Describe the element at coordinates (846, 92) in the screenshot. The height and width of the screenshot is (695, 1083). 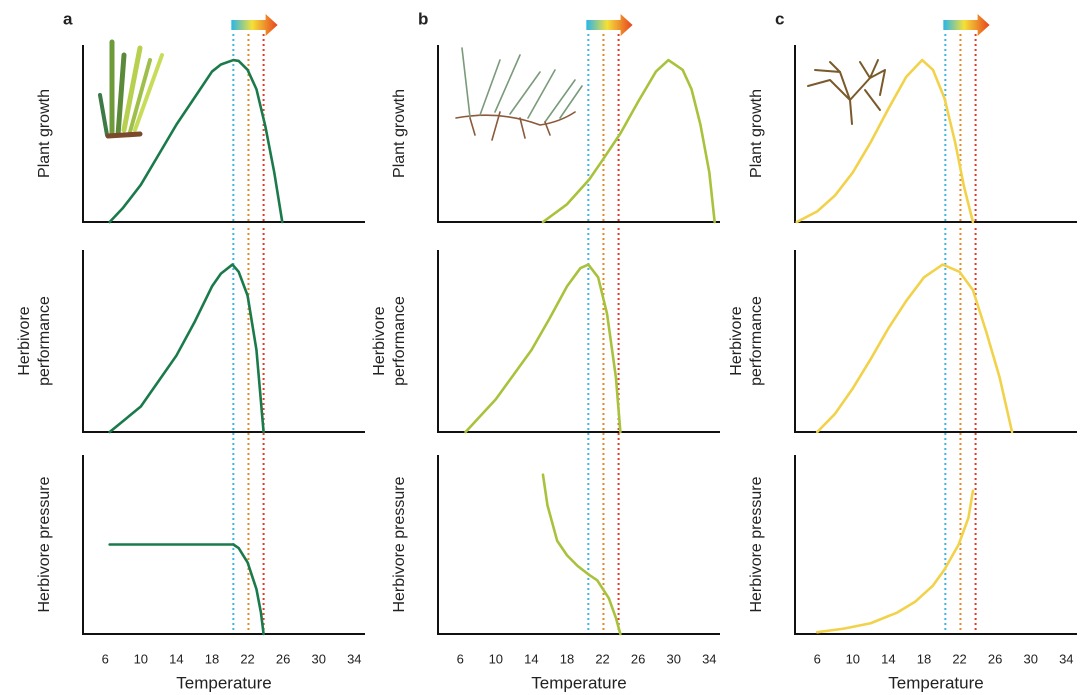
I see `macroalga-icon` at that location.